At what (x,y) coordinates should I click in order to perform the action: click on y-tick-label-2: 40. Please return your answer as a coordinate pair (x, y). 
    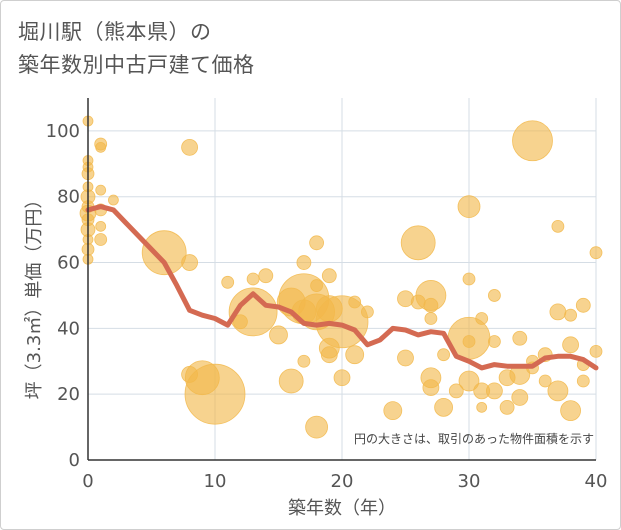
    Looking at the image, I should click on (68, 328).